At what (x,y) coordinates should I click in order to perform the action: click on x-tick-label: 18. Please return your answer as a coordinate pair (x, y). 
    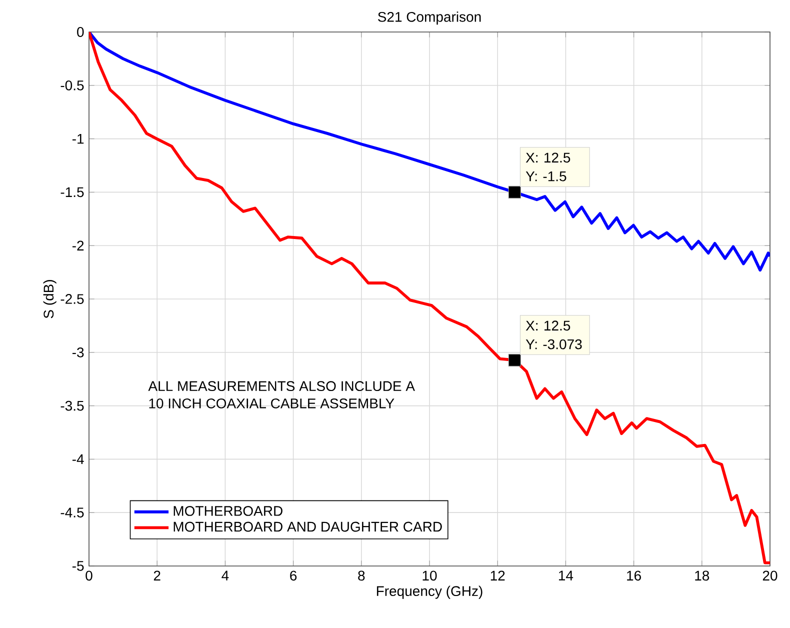
    Looking at the image, I should click on (702, 575).